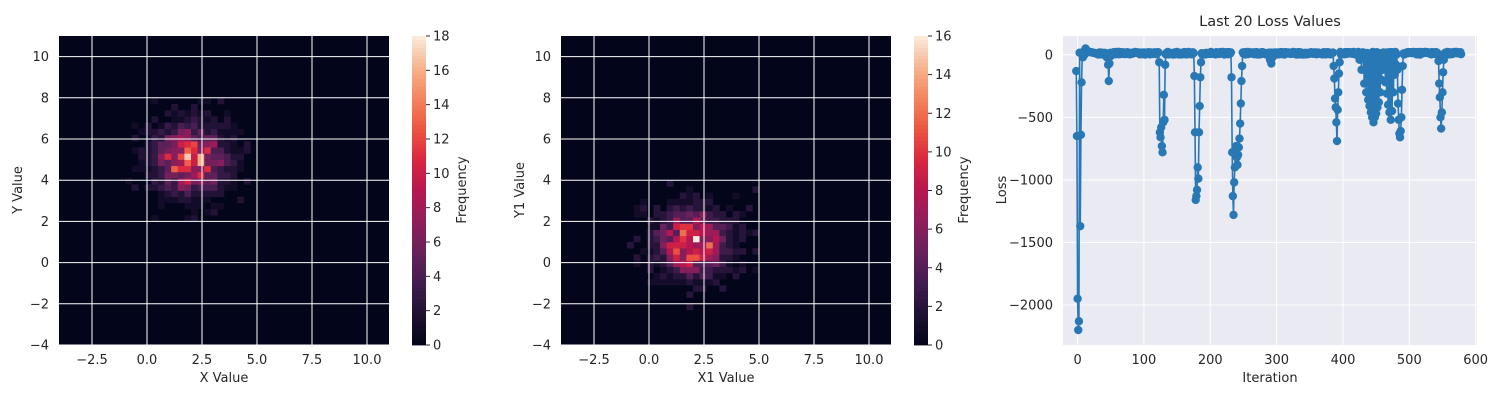 This screenshot has width=1500, height=400. I want to click on loss-ytick-label: −1500, so click(1031, 243).